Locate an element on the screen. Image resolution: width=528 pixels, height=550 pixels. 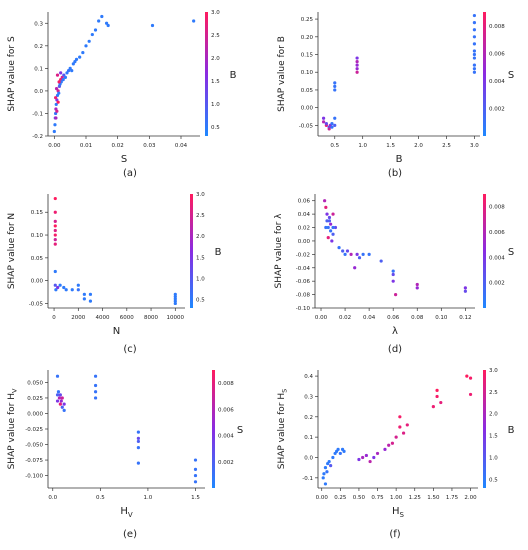
y-tick-label: 0.2 is located at coordinates (38, 47).